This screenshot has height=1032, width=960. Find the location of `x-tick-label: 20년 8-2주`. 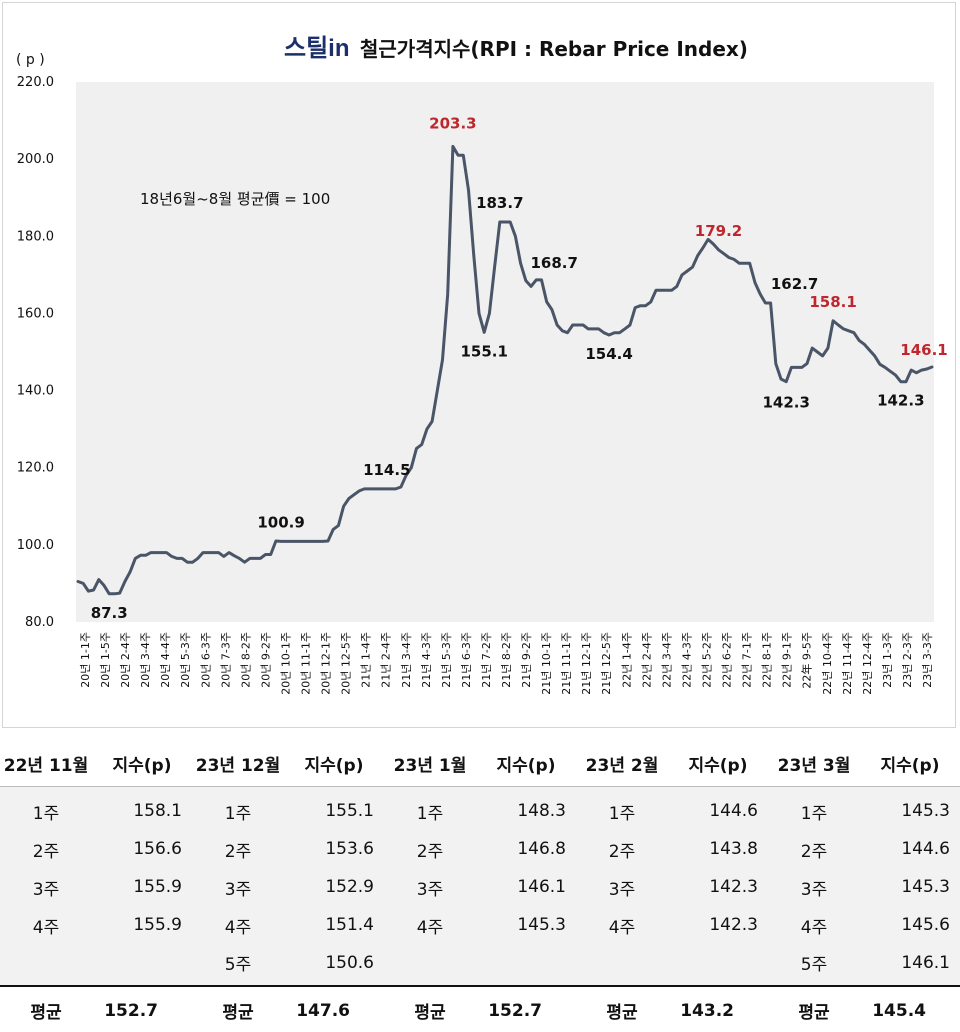

x-tick-label: 20년 8-2주 is located at coordinates (245, 660).